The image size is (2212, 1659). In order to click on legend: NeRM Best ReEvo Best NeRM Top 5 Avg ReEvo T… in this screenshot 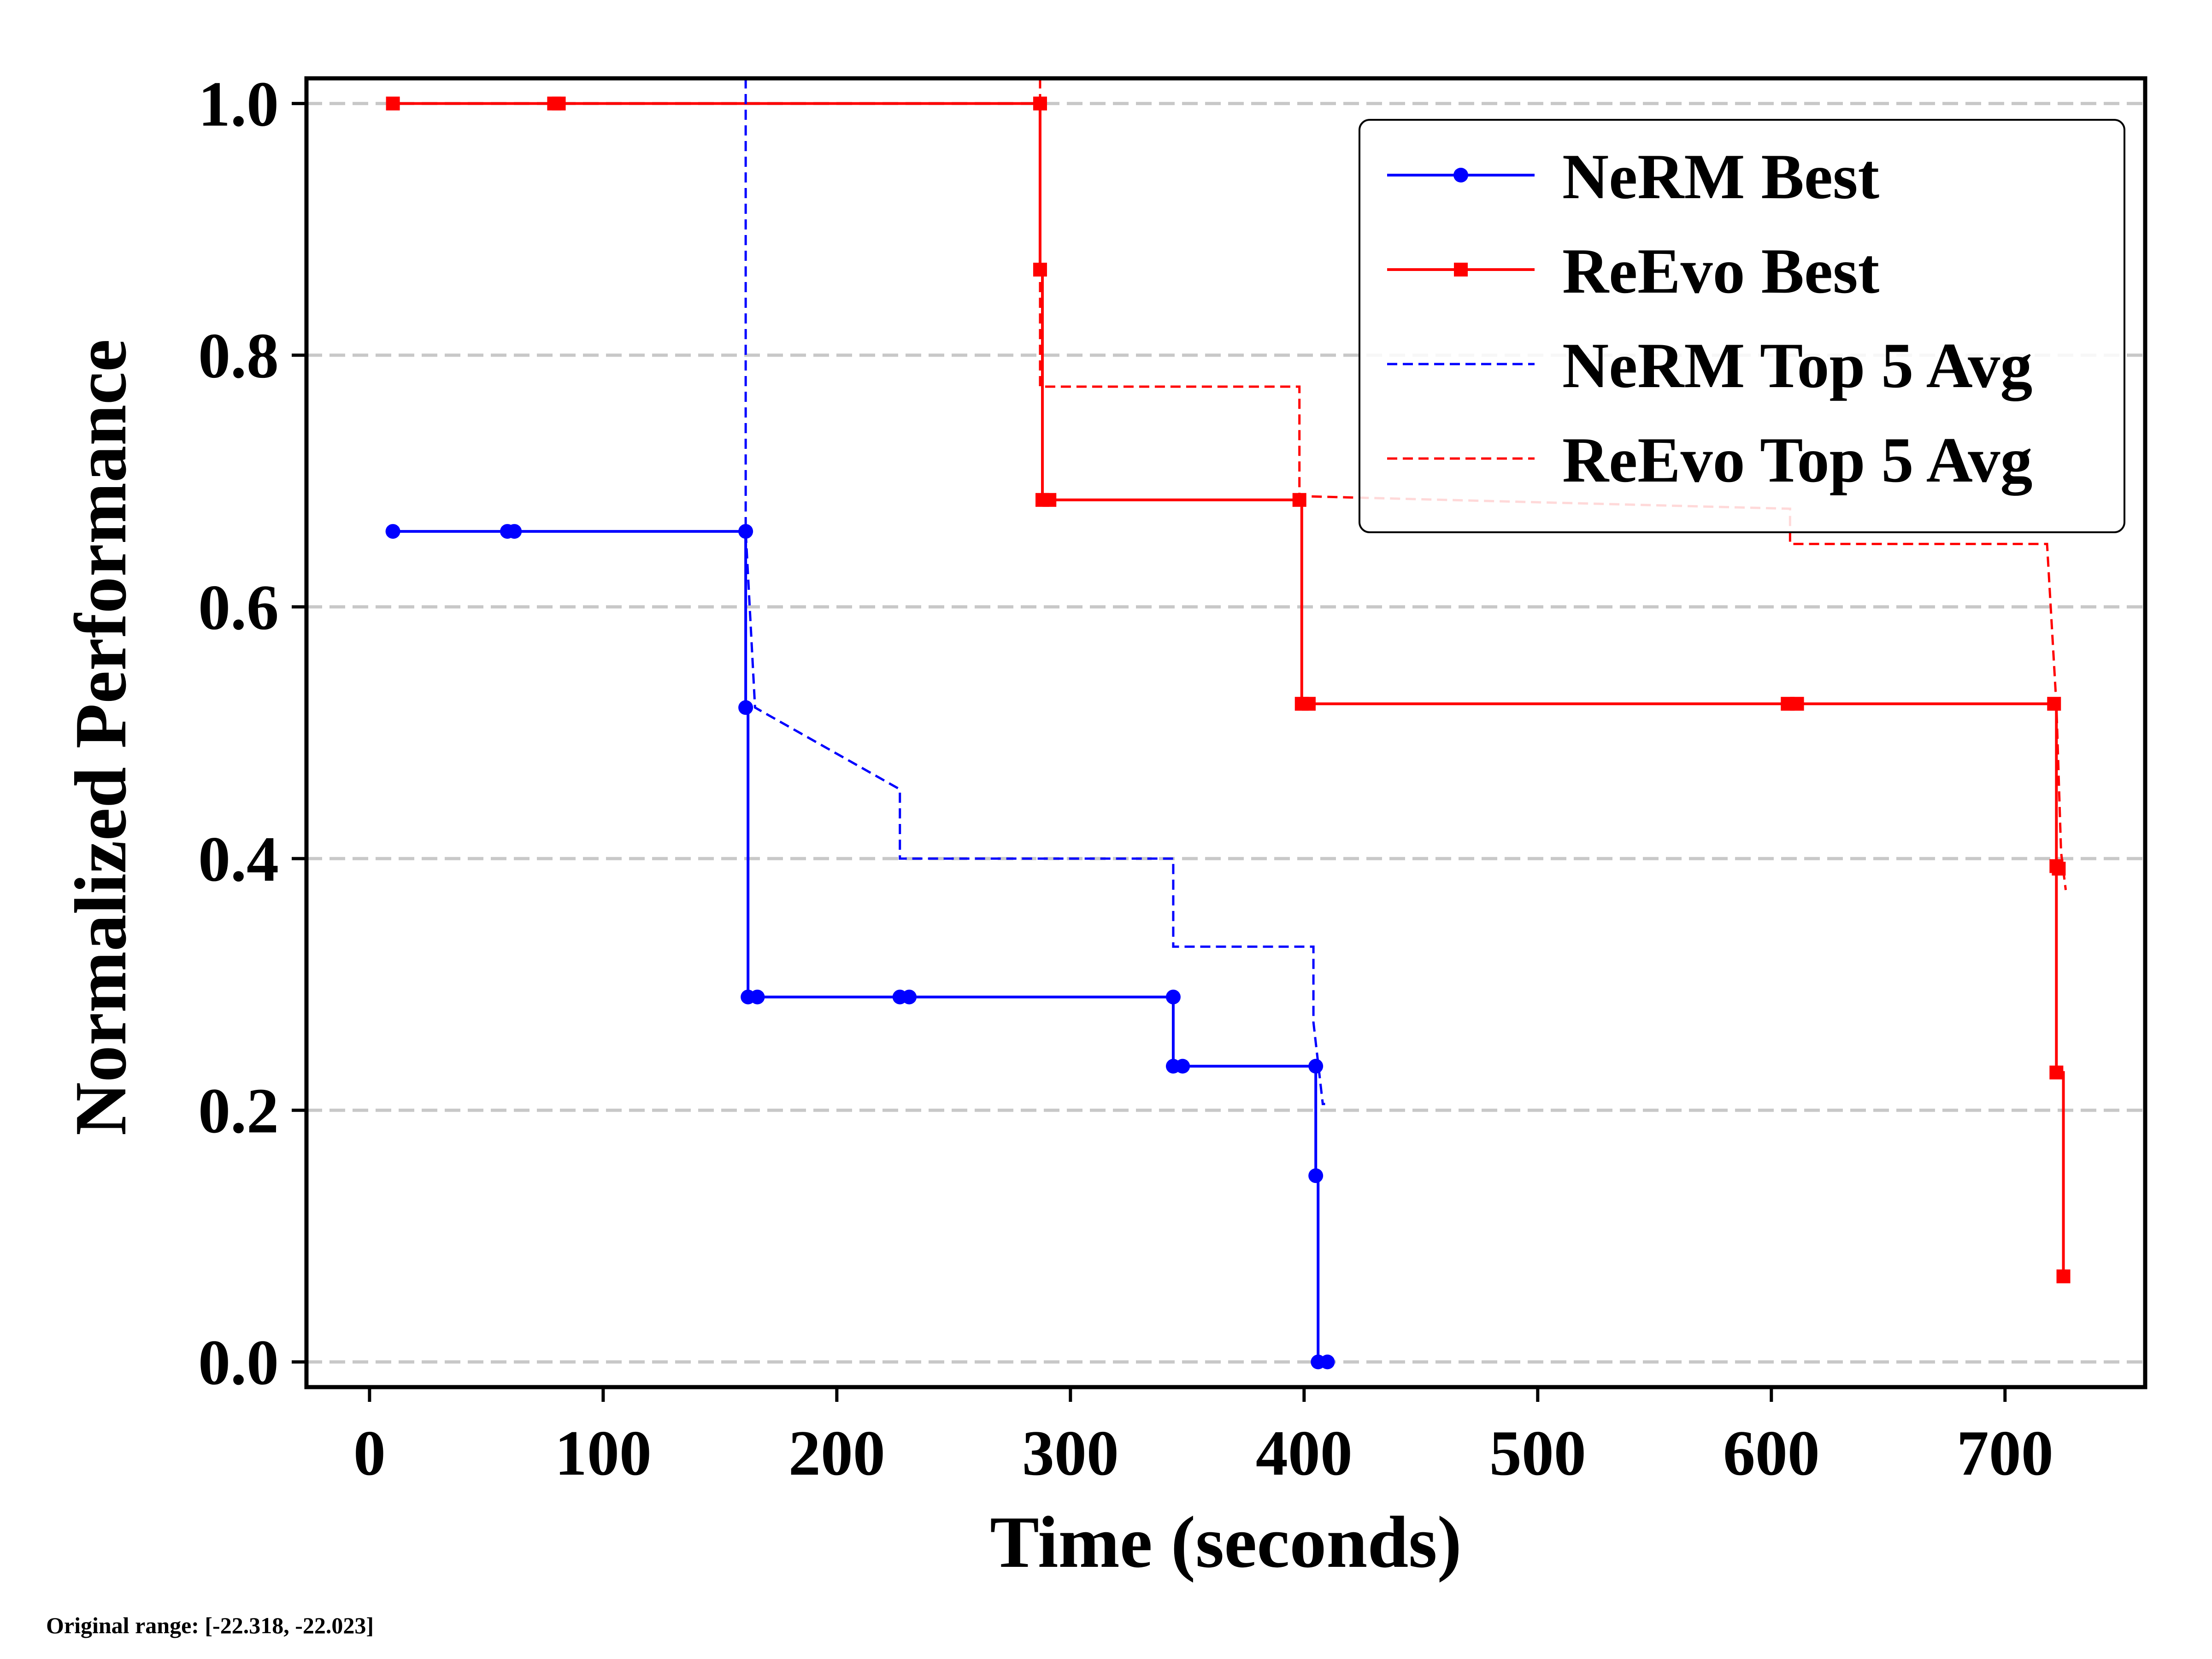, I will do `click(1742, 326)`.